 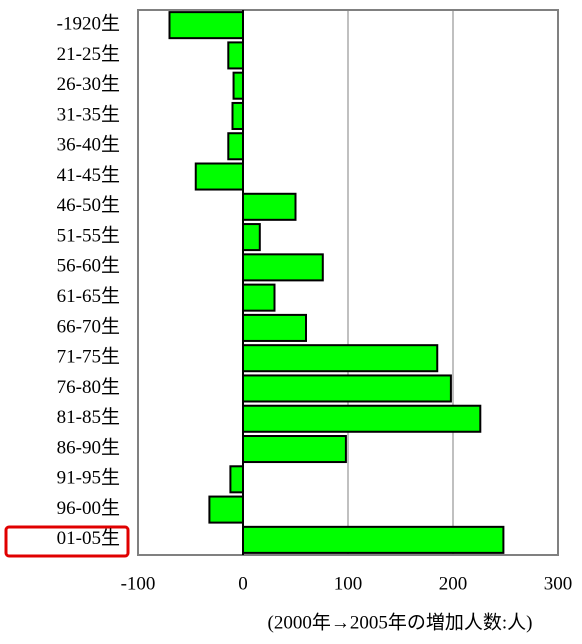 I want to click on x-tick-label: -100, so click(x=138, y=583).